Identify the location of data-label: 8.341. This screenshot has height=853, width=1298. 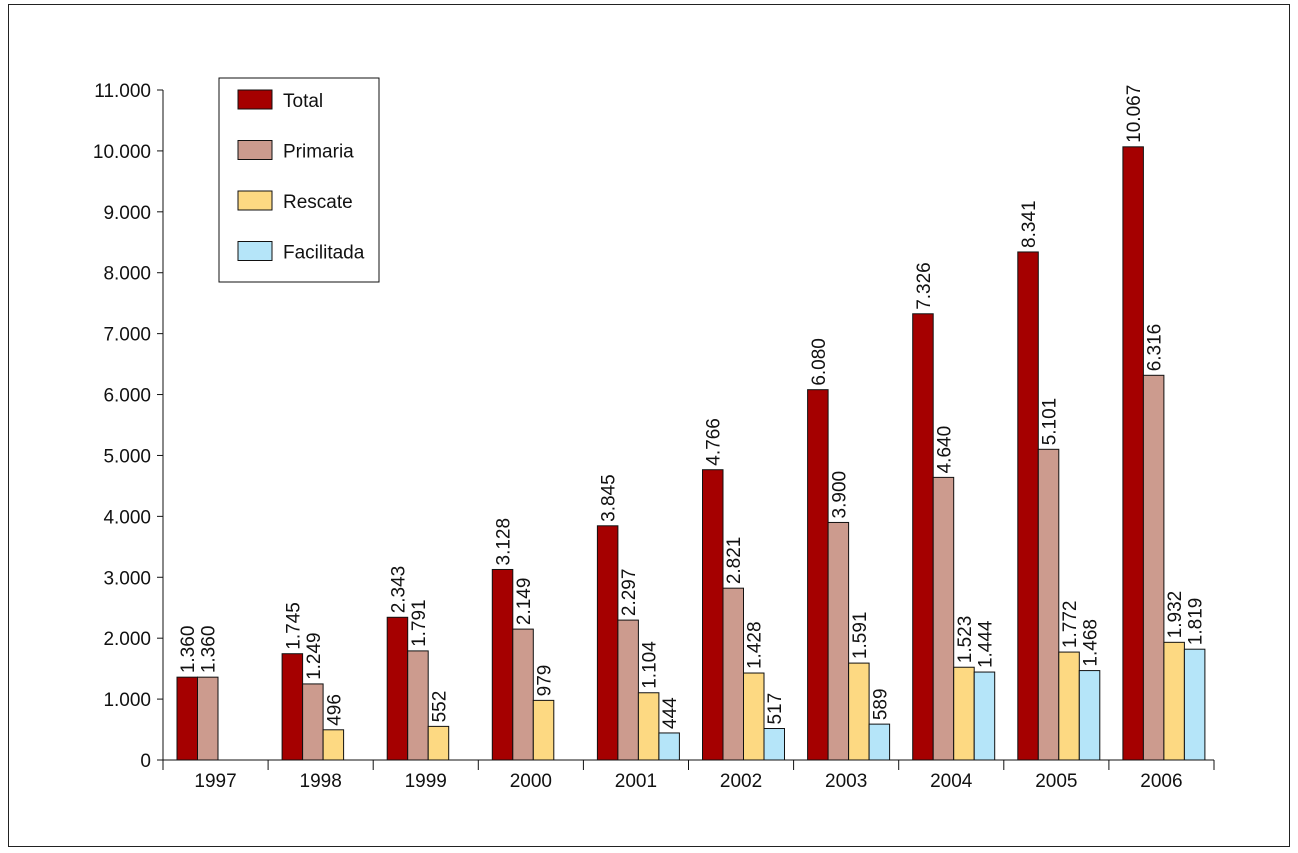
(1029, 224).